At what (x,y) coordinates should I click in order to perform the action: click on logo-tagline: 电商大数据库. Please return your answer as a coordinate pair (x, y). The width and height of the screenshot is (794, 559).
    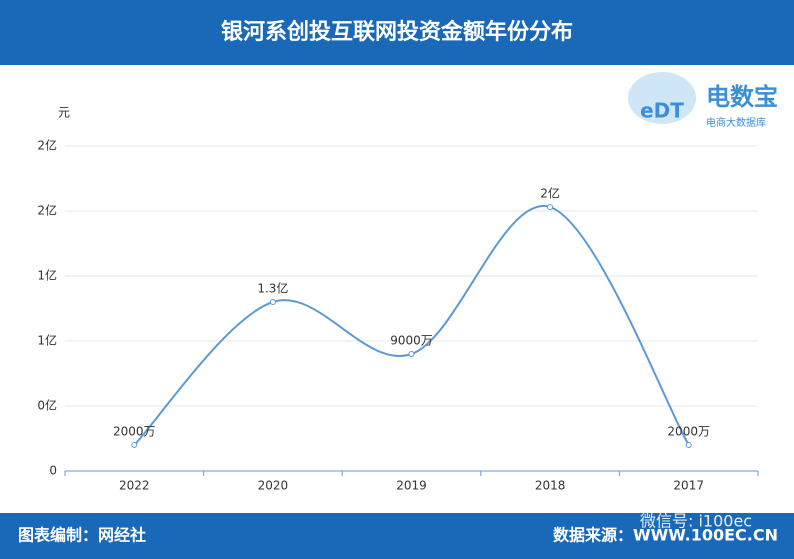
    Looking at the image, I should click on (736, 122).